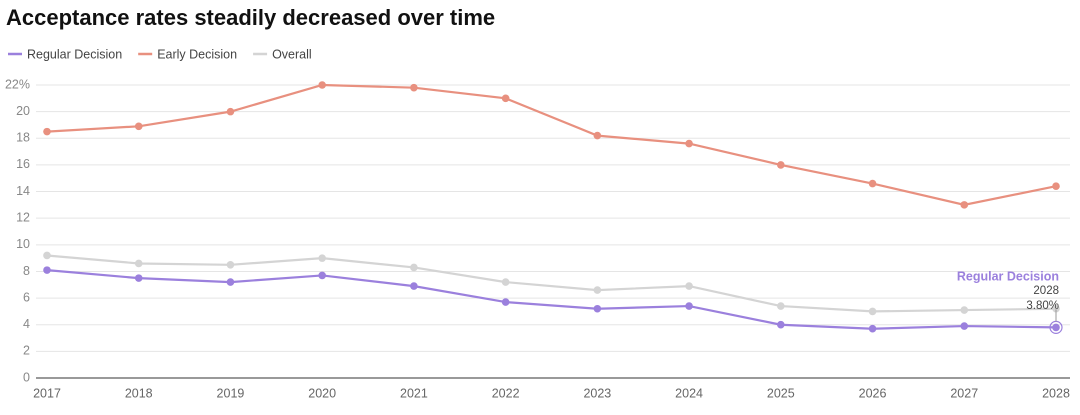 The width and height of the screenshot is (1080, 415). What do you see at coordinates (322, 393) in the screenshot?
I see `x-tick-label: 2020` at bounding box center [322, 393].